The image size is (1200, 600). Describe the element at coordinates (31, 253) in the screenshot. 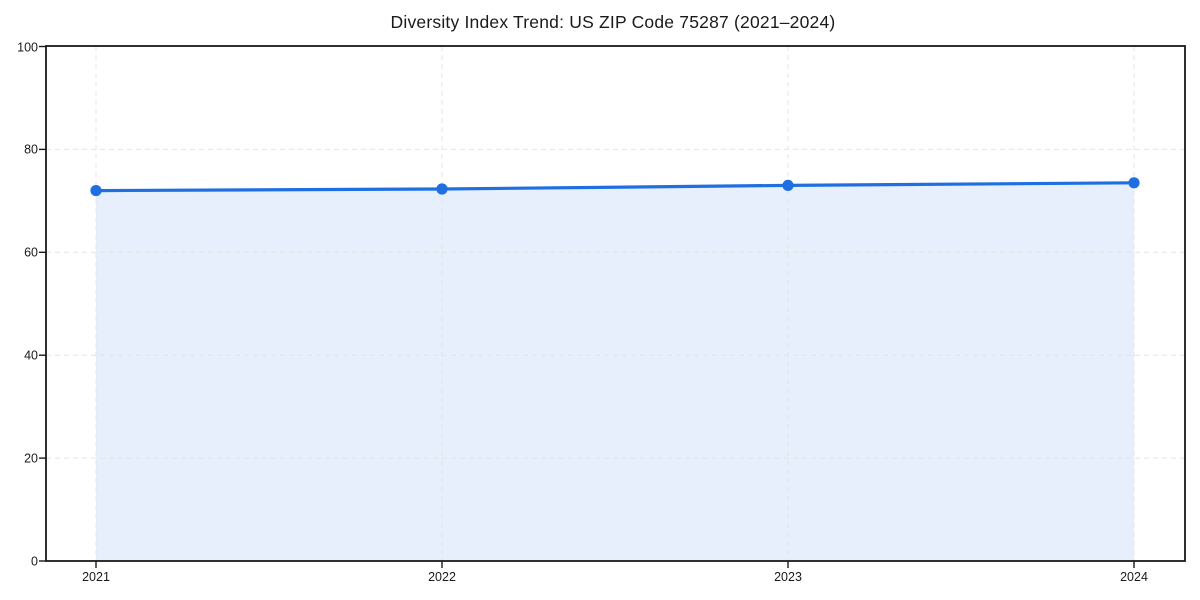

I see `y-tick-60: 60` at that location.